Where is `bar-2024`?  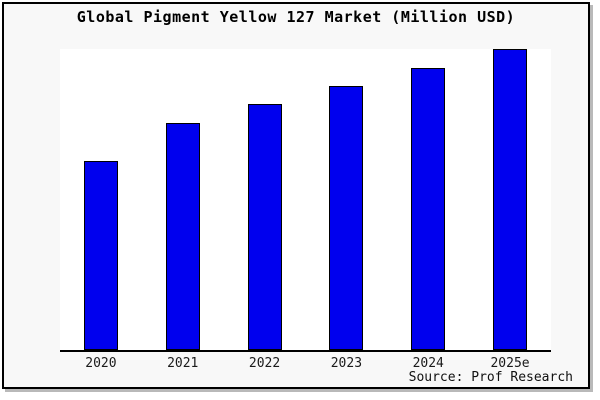
bar-2024 is located at coordinates (428, 208).